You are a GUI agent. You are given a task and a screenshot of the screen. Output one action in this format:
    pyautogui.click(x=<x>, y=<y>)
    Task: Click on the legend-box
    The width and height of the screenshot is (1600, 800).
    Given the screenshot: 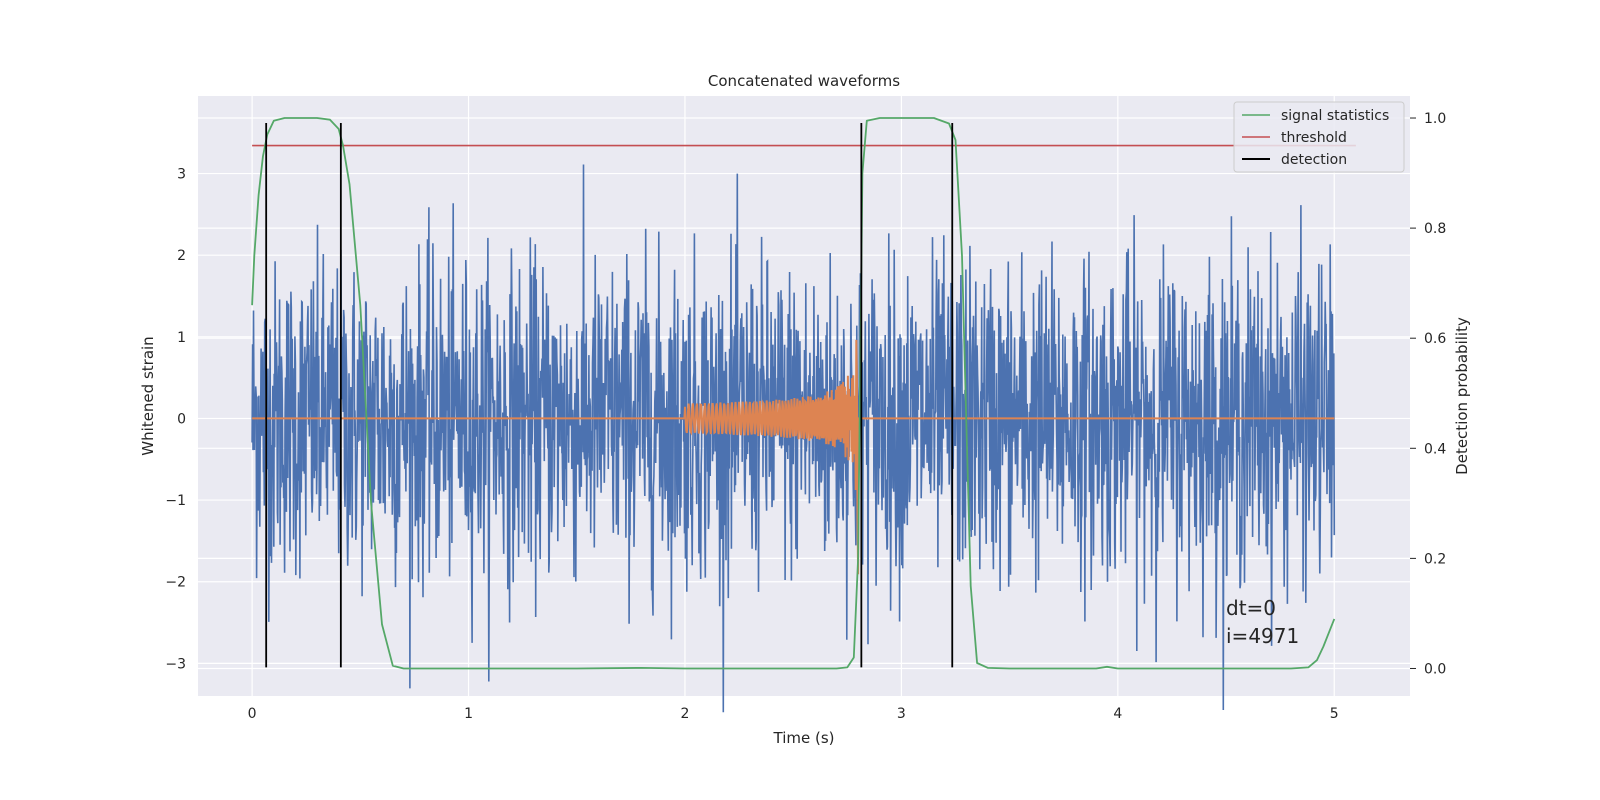 What is the action you would take?
    pyautogui.click(x=1319, y=137)
    